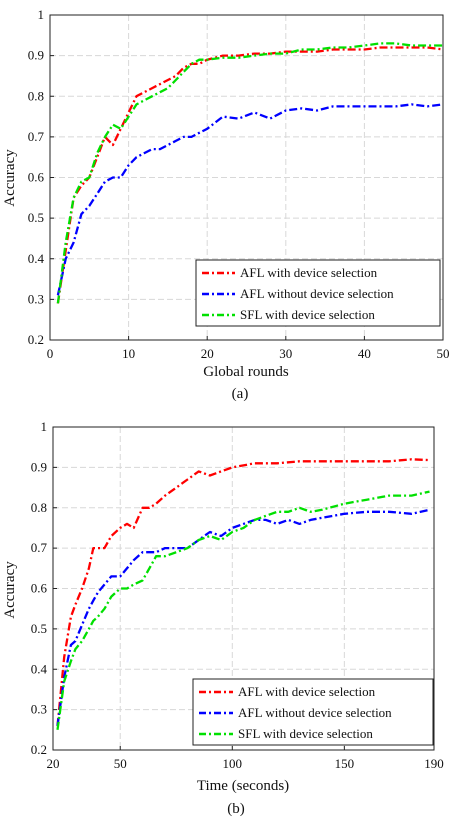 The height and width of the screenshot is (827, 457). I want to click on y-tick-label-b: 0.9, so click(39, 466).